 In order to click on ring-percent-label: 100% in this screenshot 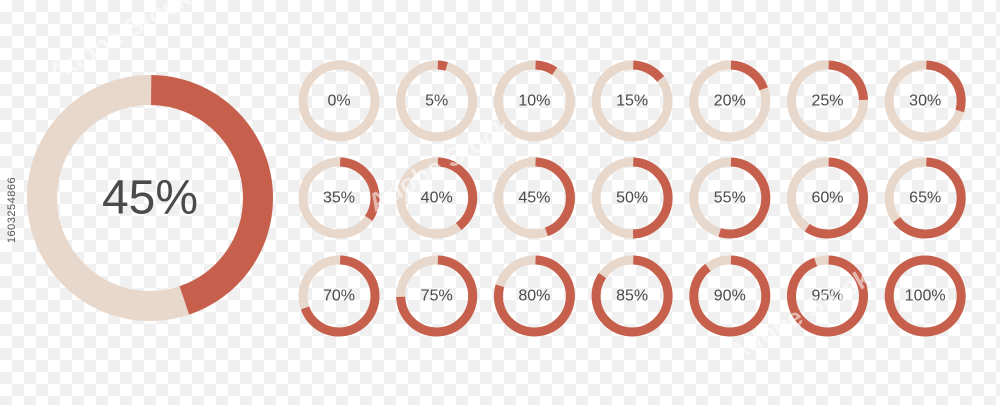, I will do `click(925, 296)`.